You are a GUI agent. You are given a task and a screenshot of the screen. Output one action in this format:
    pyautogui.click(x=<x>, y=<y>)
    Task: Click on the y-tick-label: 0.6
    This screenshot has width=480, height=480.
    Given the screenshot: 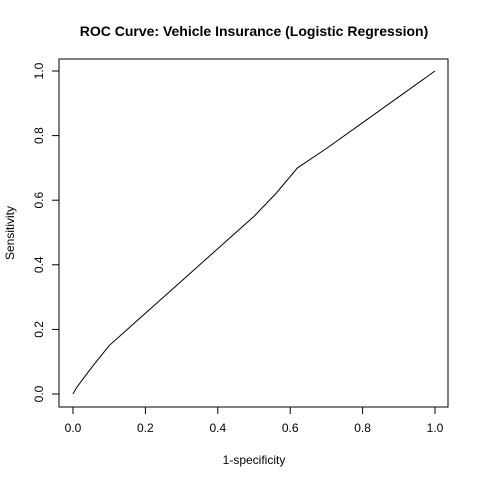 What is the action you would take?
    pyautogui.click(x=39, y=200)
    